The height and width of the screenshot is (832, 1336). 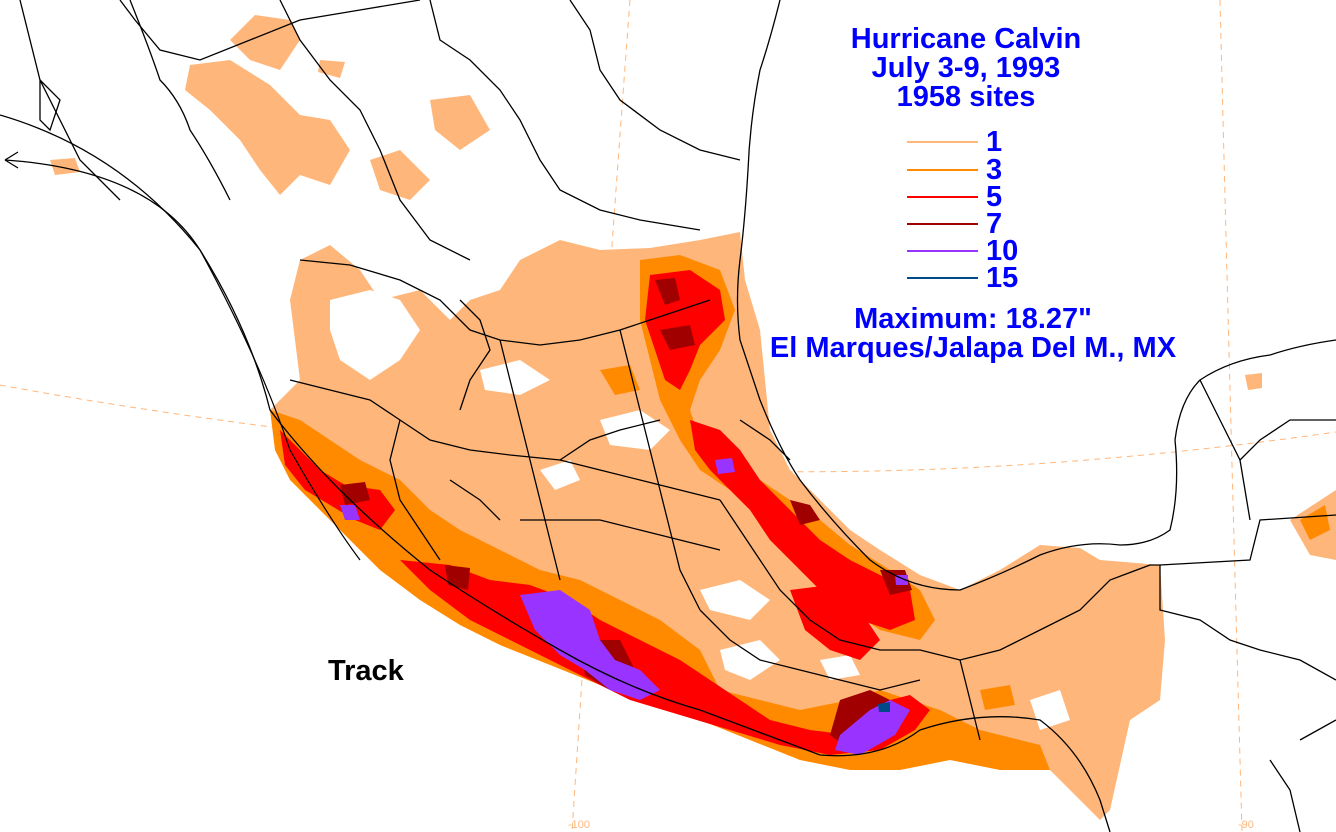 I want to click on legend-label-5: 5, so click(x=994, y=197).